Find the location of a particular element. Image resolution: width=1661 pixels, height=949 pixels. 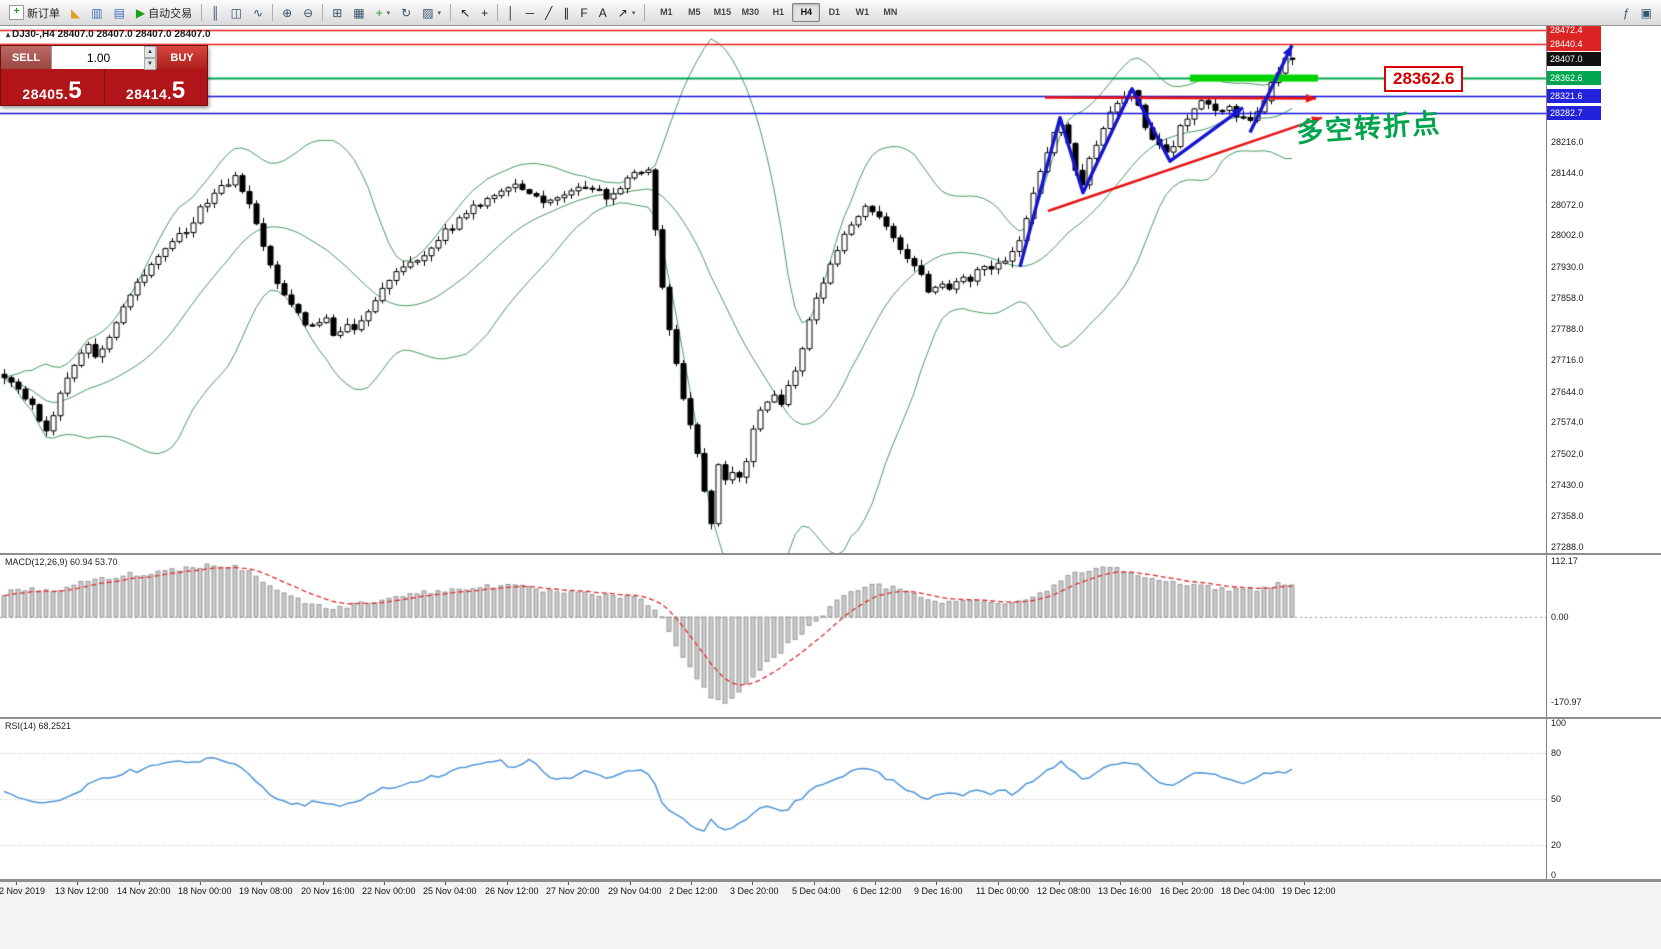

sell-price: 28405. 5 is located at coordinates (53, 87).